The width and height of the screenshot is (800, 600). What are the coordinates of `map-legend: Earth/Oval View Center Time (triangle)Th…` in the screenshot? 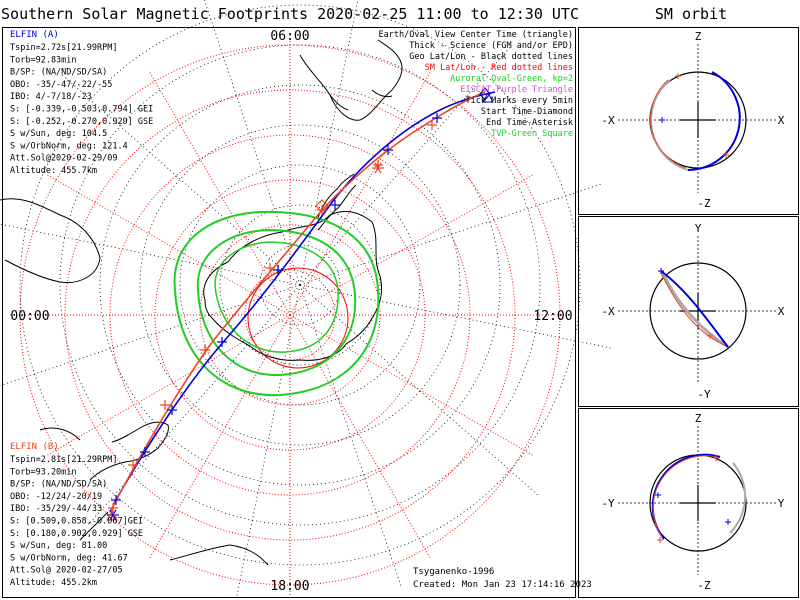 It's located at (476, 84).